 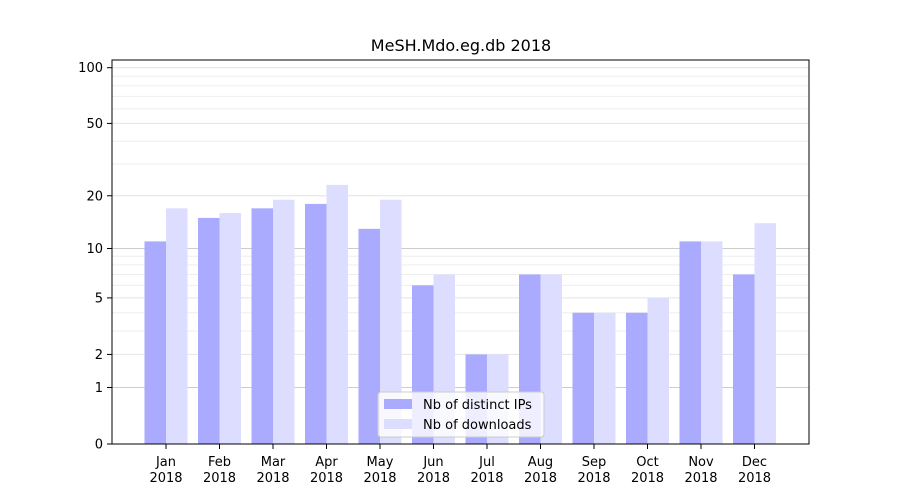 What do you see at coordinates (273, 462) in the screenshot?
I see `x-tick-label-month: Mar` at bounding box center [273, 462].